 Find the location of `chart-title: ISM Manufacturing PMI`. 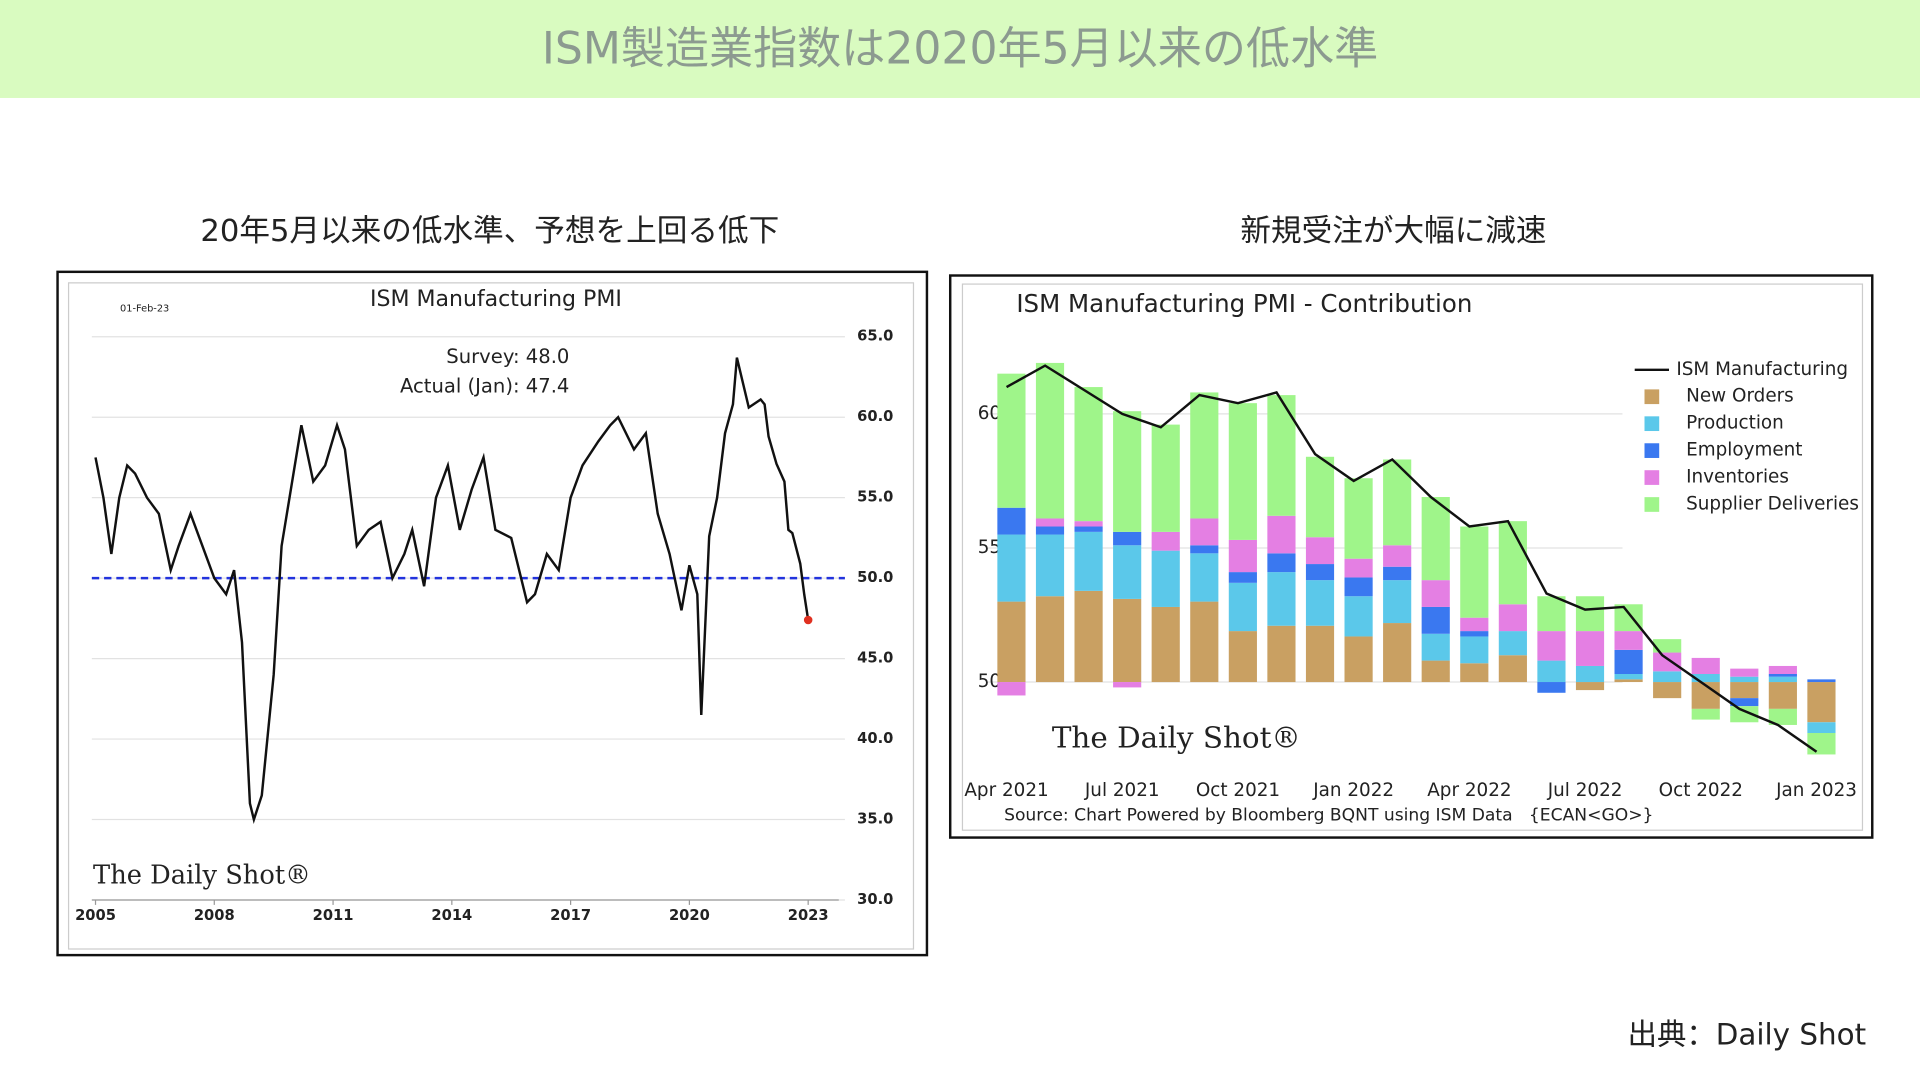

chart-title: ISM Manufacturing PMI is located at coordinates (496, 299).